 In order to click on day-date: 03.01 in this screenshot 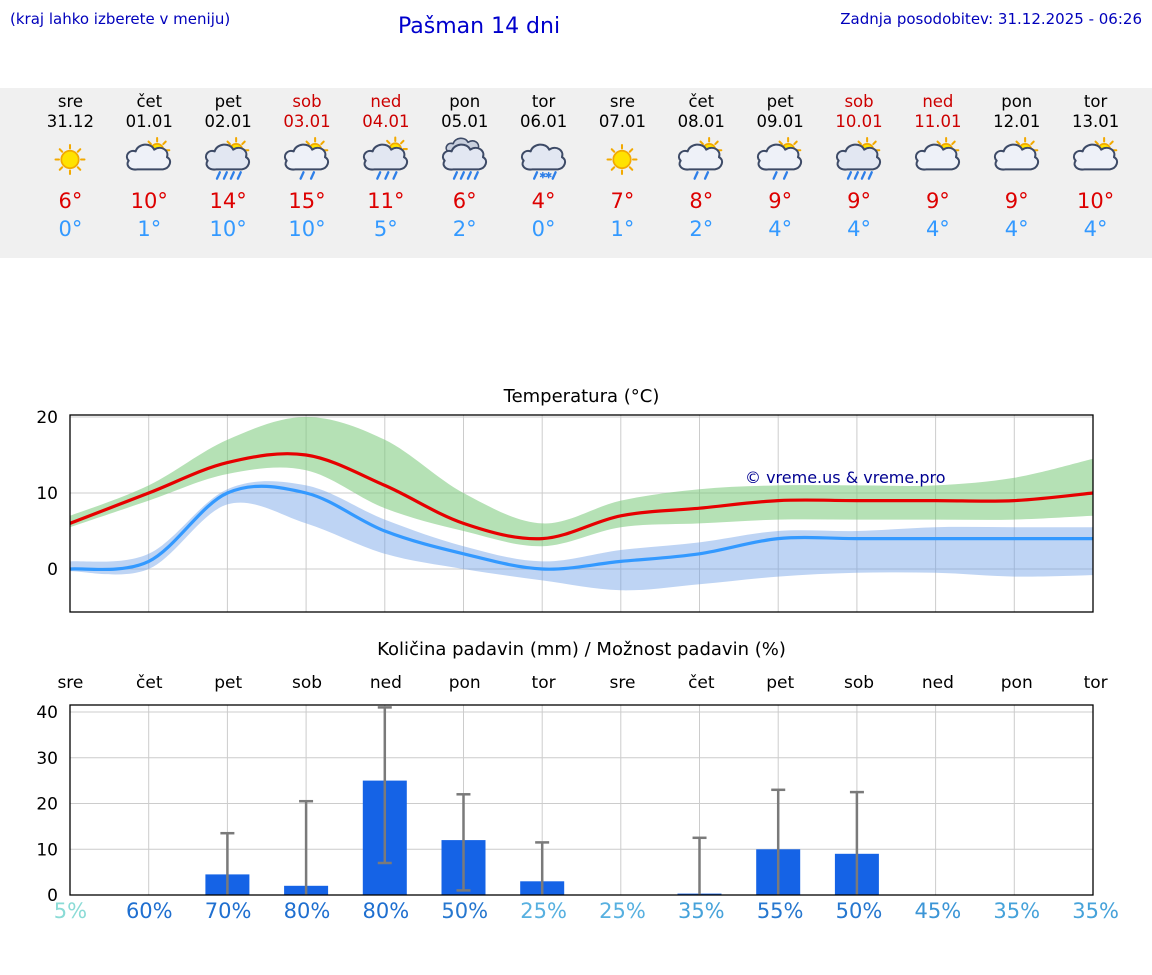, I will do `click(307, 121)`.